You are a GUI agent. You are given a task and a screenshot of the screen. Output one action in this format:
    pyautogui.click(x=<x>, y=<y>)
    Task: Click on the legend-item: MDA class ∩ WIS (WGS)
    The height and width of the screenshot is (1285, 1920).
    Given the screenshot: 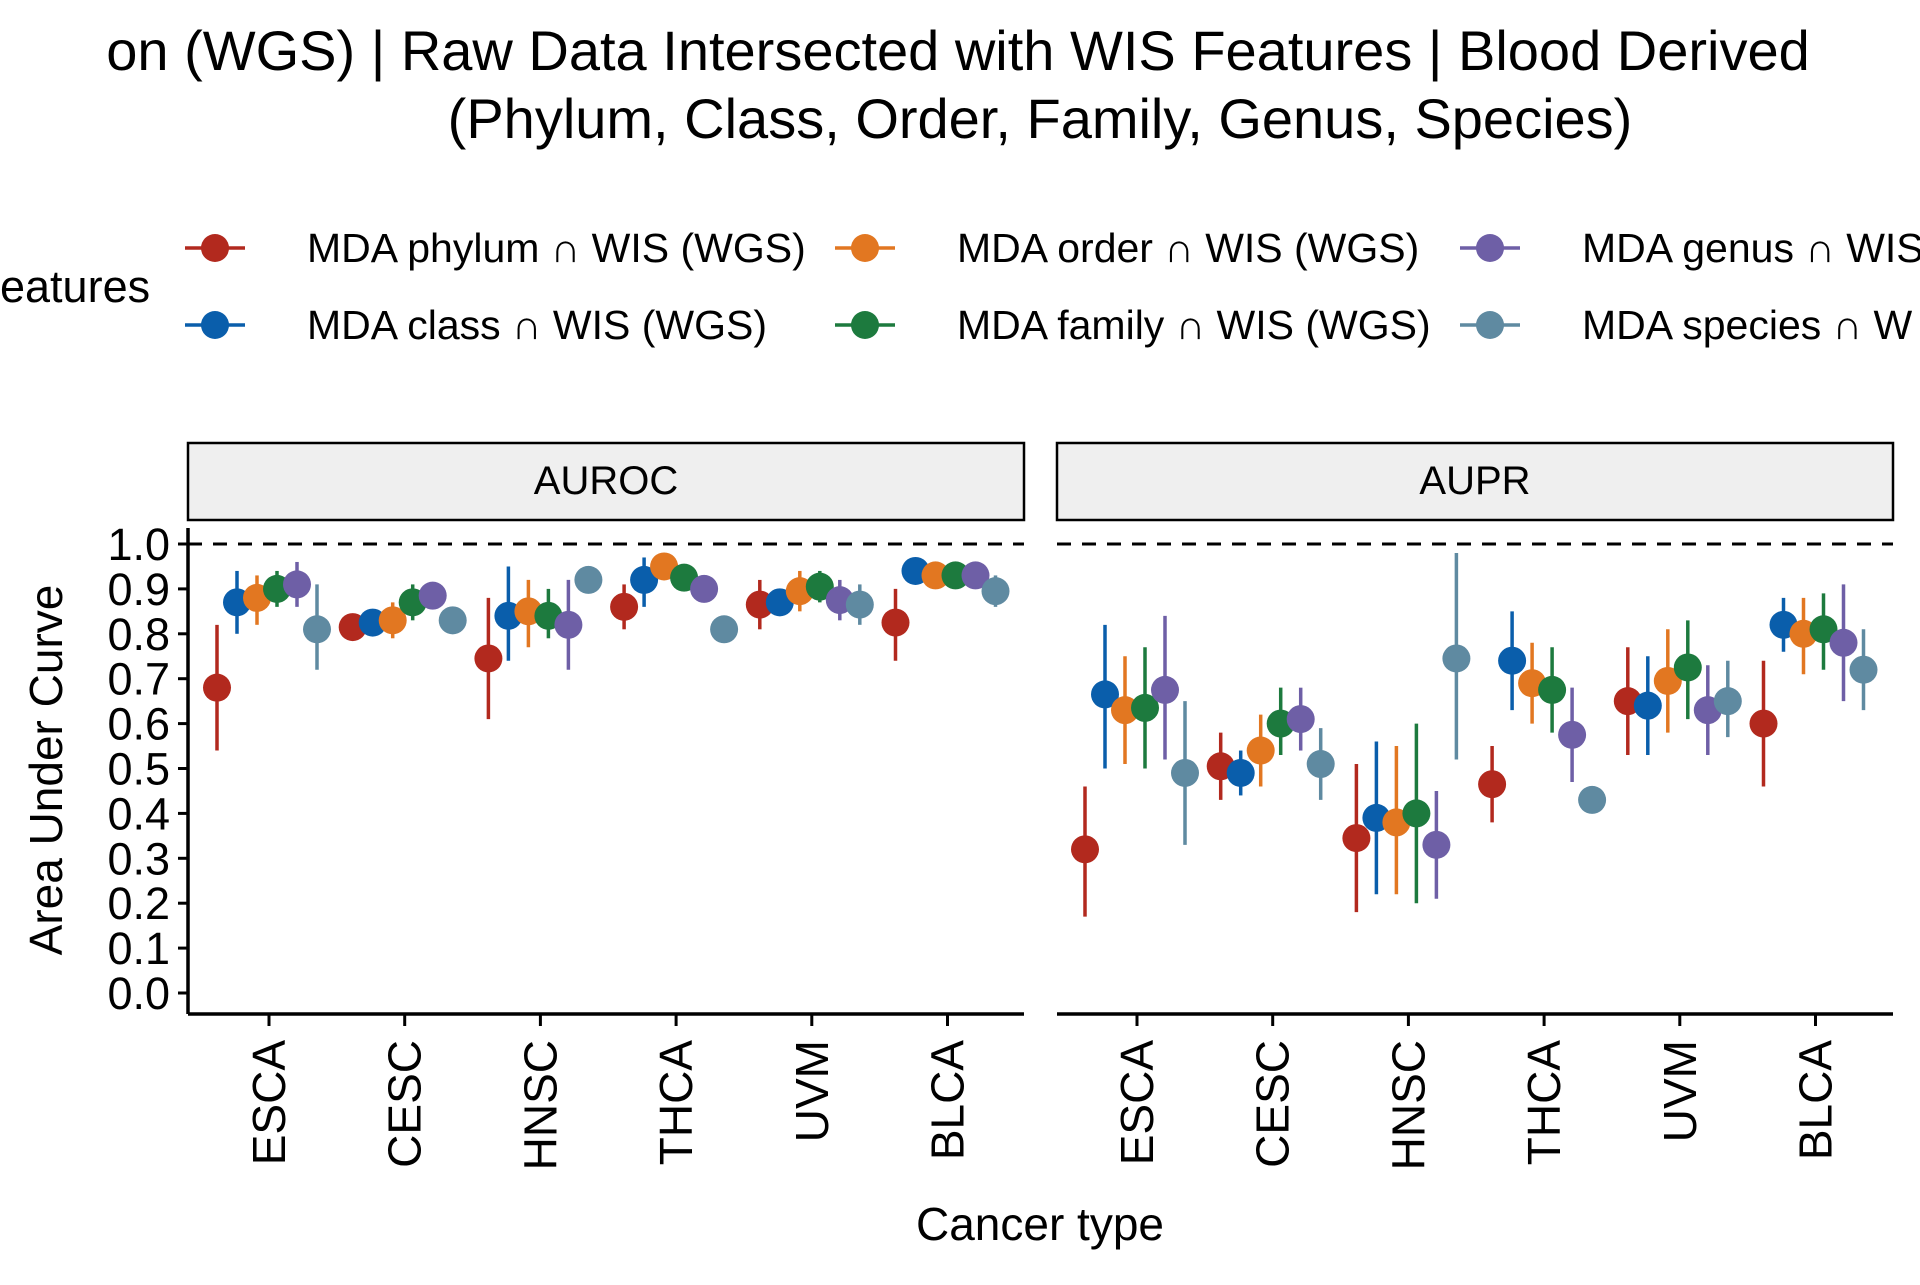 What is the action you would take?
    pyautogui.click(x=476, y=325)
    